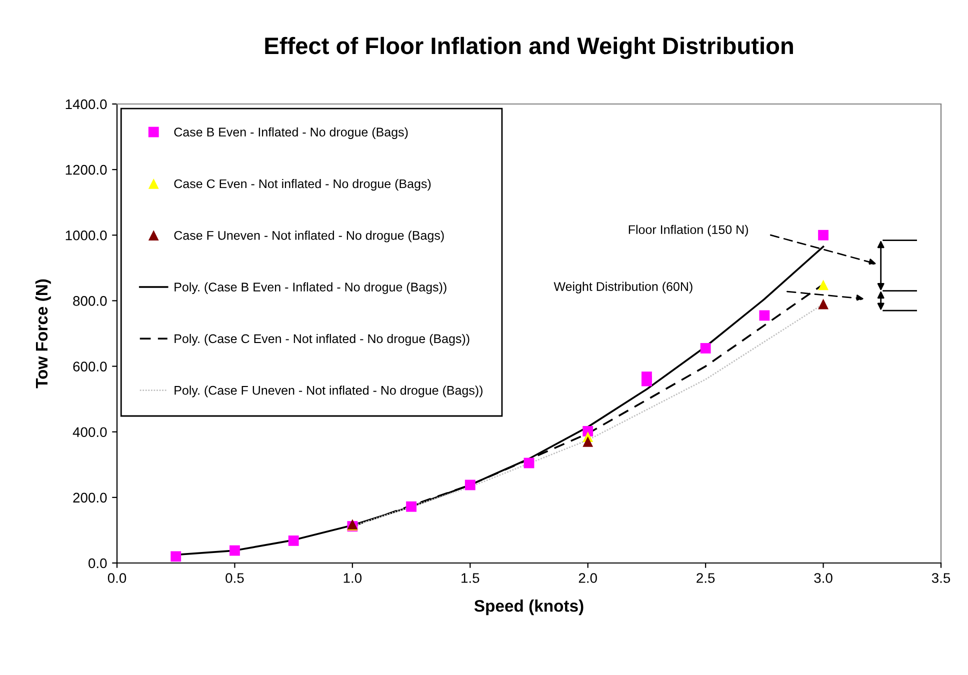 The width and height of the screenshot is (968, 675). What do you see at coordinates (529, 48) in the screenshot?
I see `chart-title: Effect of Floor Inflation and Weight Distribution` at bounding box center [529, 48].